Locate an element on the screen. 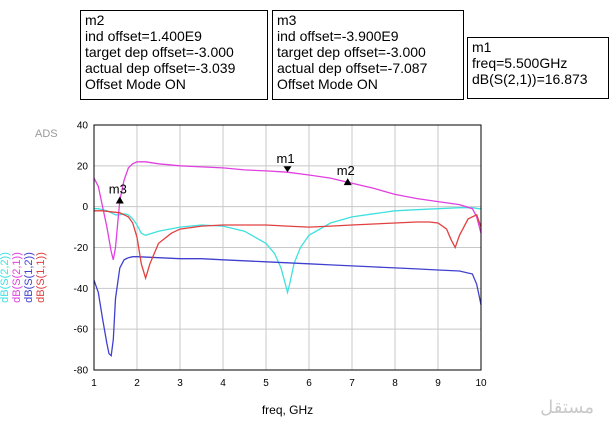  y-tick-label: -80 is located at coordinates (81, 371).